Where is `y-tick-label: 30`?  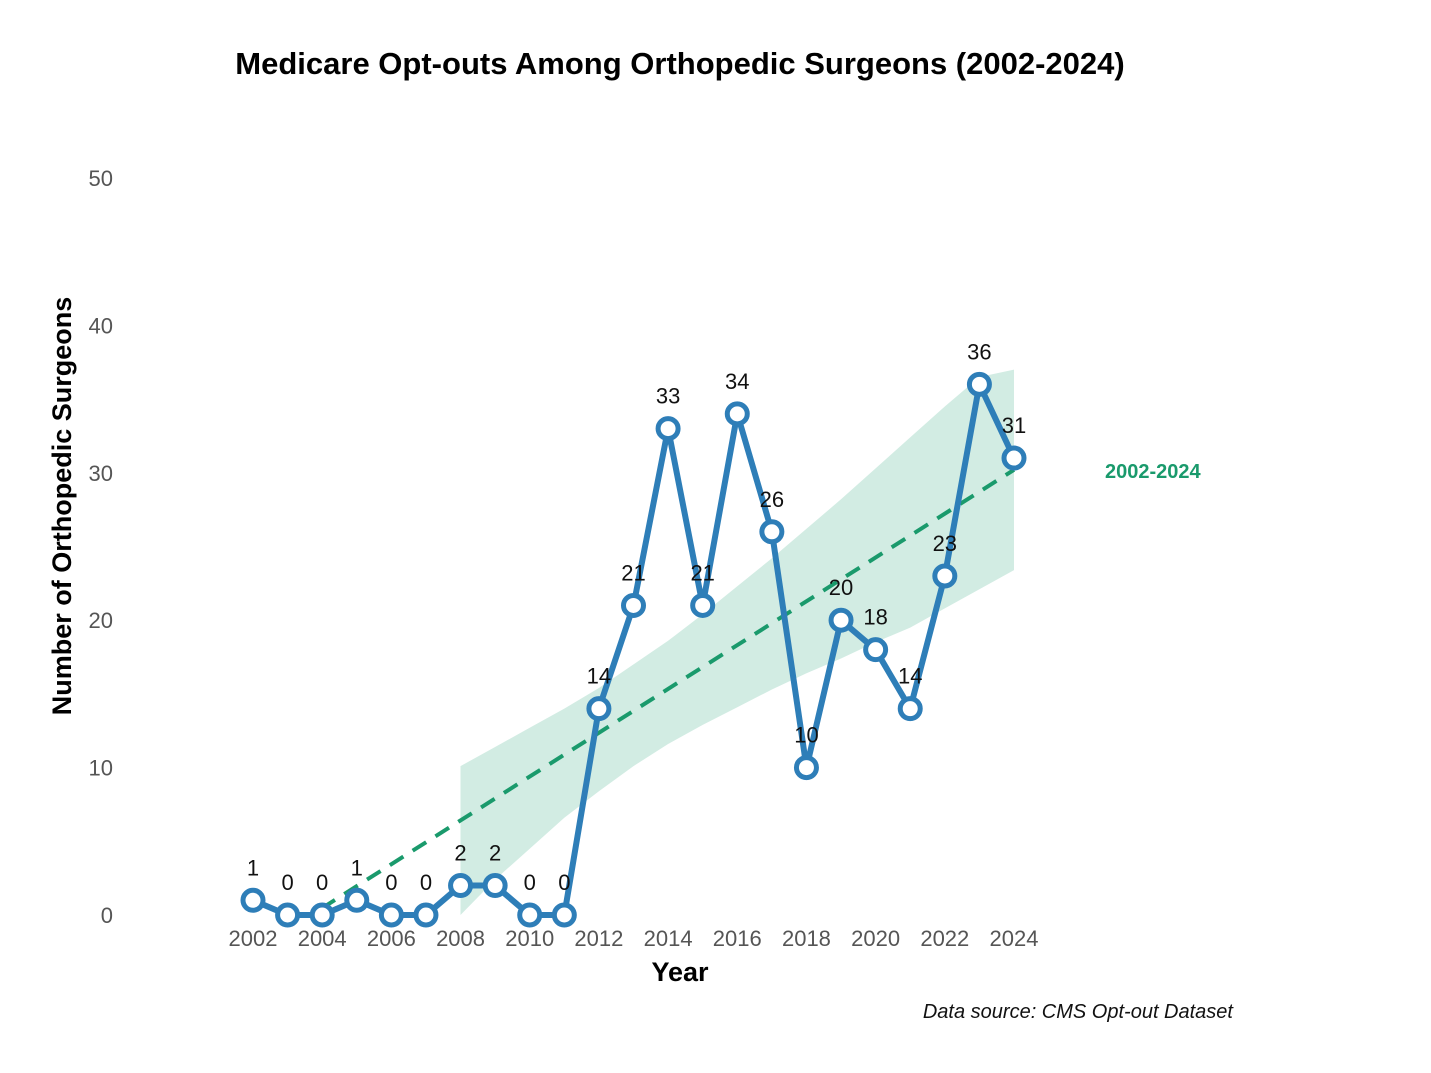 y-tick-label: 30 is located at coordinates (101, 473).